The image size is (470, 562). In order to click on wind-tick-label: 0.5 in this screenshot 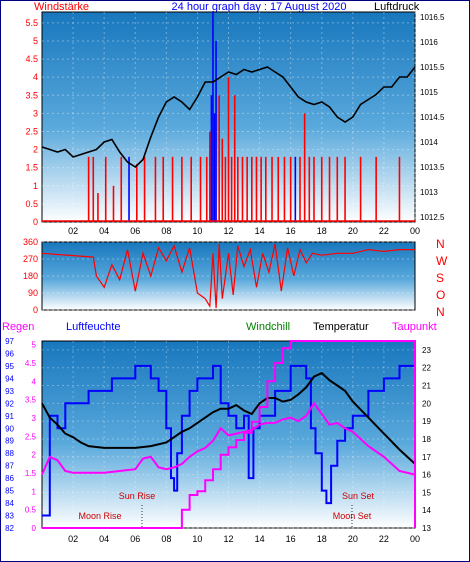, I will do `click(31, 204)`.